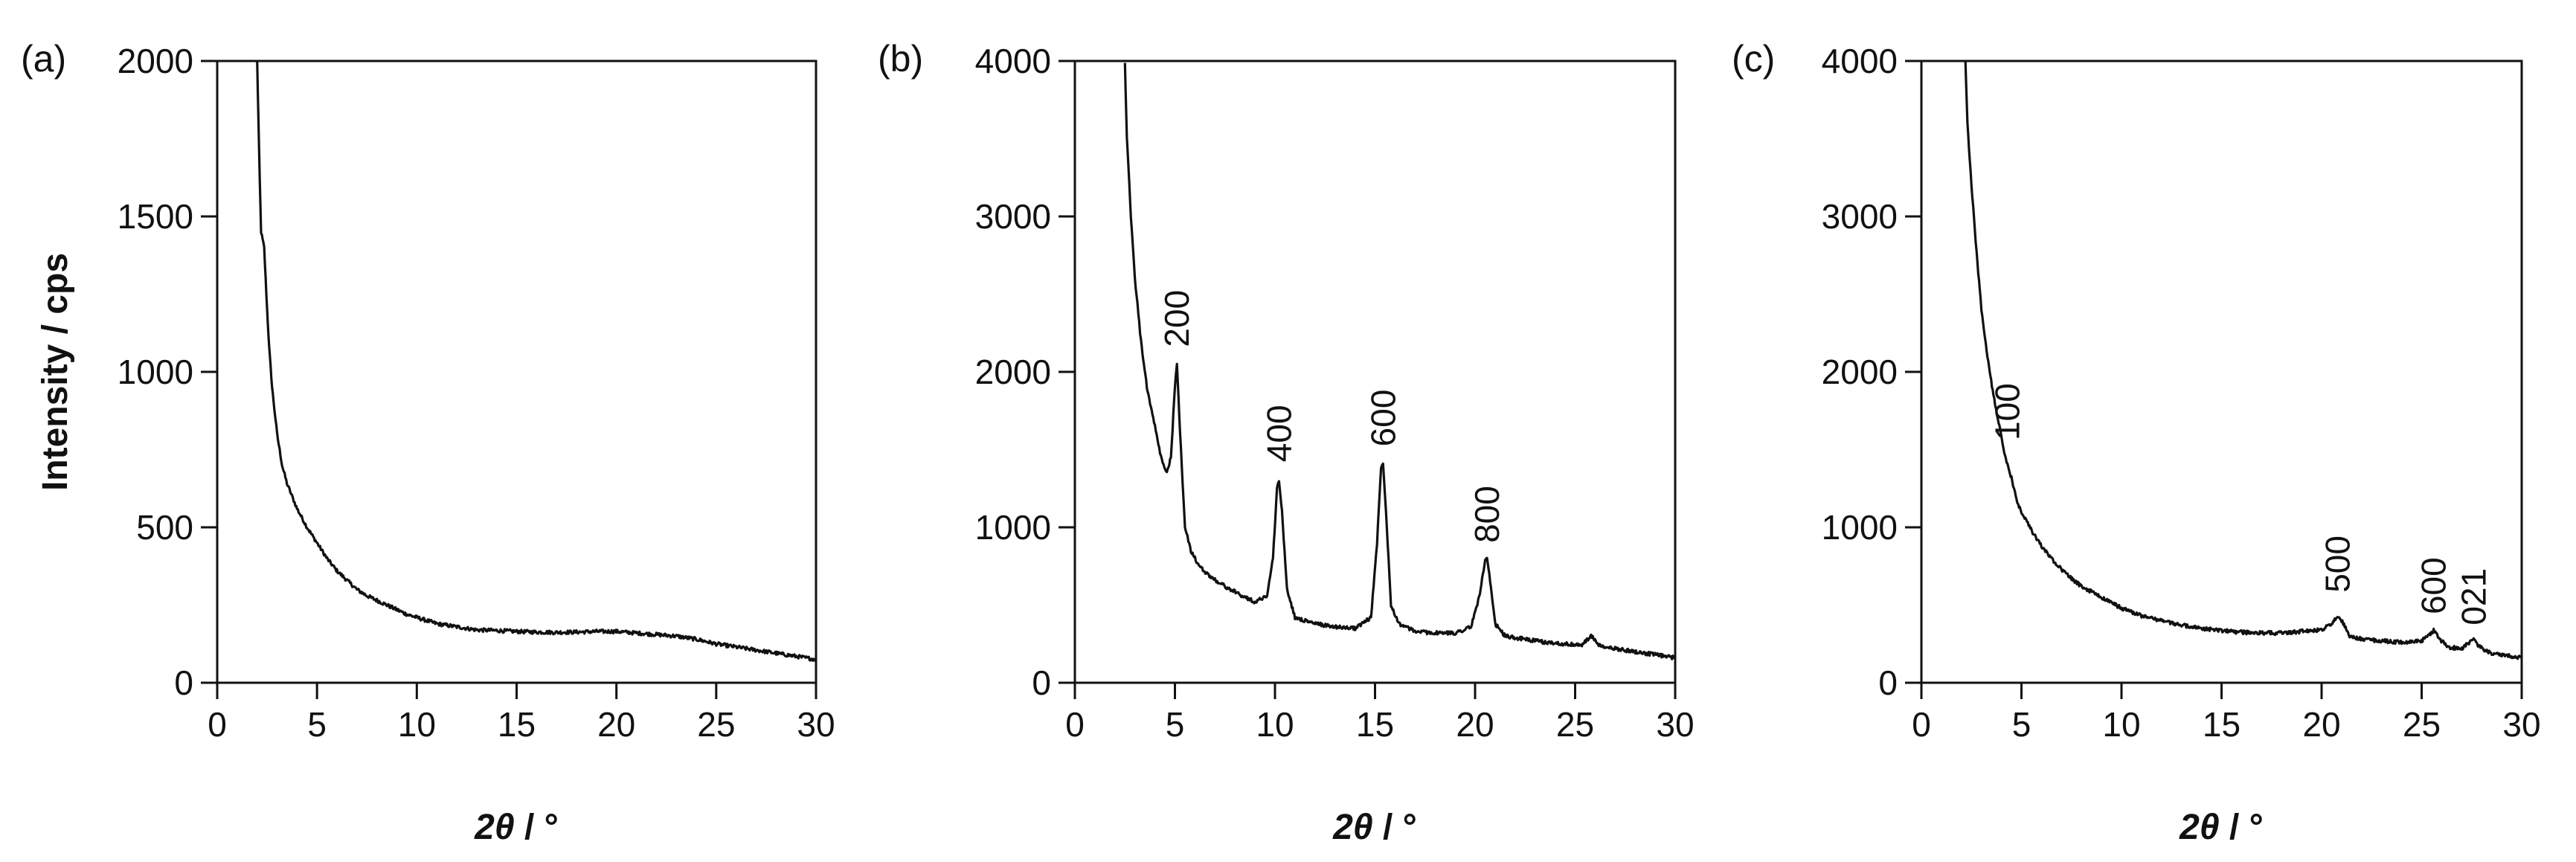  What do you see at coordinates (164, 527) in the screenshot?
I see `y-tick-label: 500` at bounding box center [164, 527].